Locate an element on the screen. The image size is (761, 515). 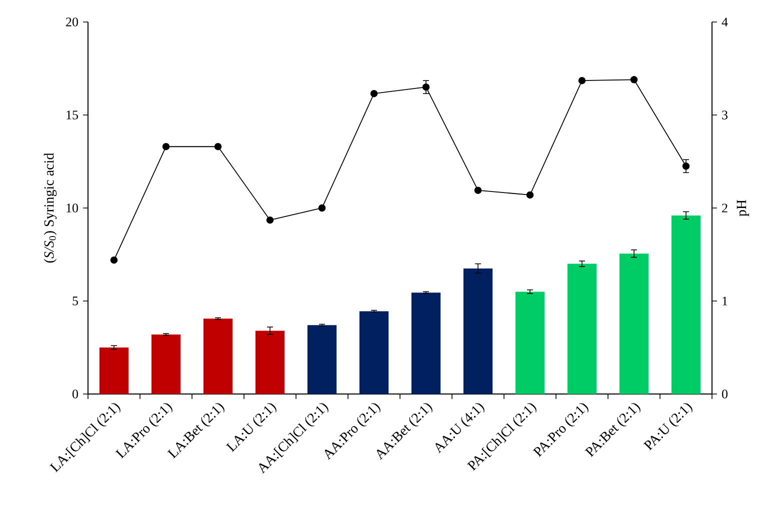
y2-tick-label: 1 is located at coordinates (725, 301).